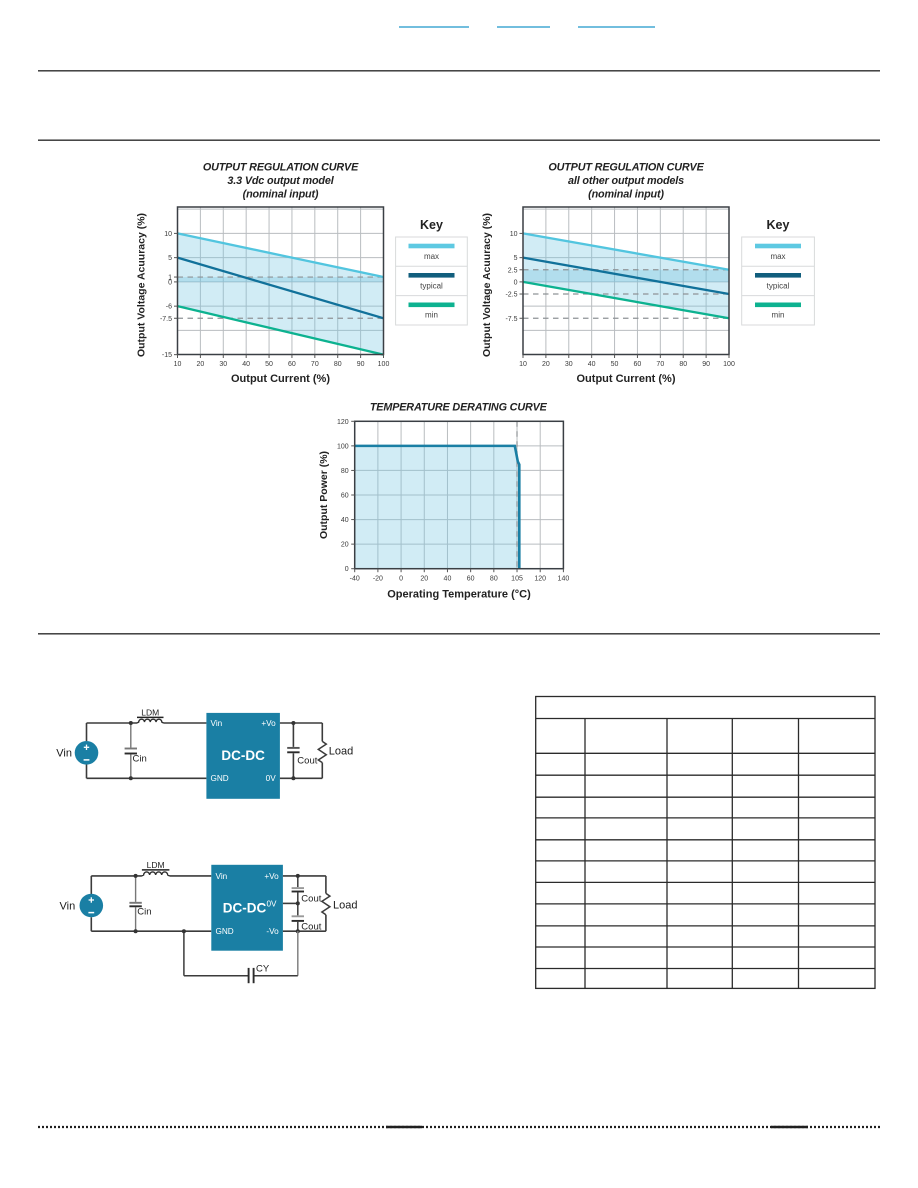 The height and width of the screenshot is (1188, 918). Describe the element at coordinates (169, 307) in the screenshot. I see `svg-text: -6` at that location.